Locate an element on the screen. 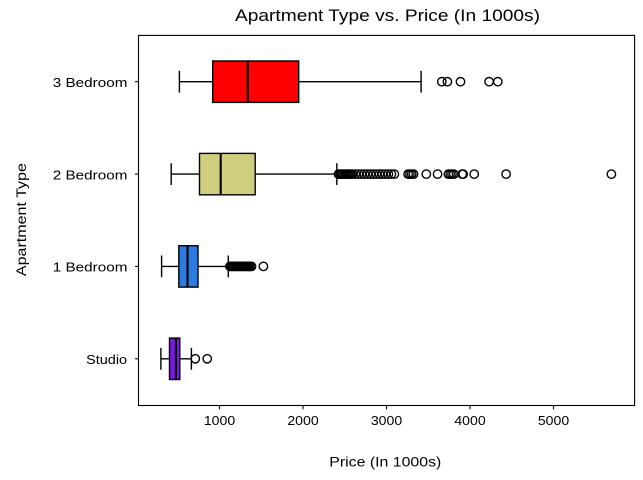  svg-text: 3 Bedroom is located at coordinates (90, 82).